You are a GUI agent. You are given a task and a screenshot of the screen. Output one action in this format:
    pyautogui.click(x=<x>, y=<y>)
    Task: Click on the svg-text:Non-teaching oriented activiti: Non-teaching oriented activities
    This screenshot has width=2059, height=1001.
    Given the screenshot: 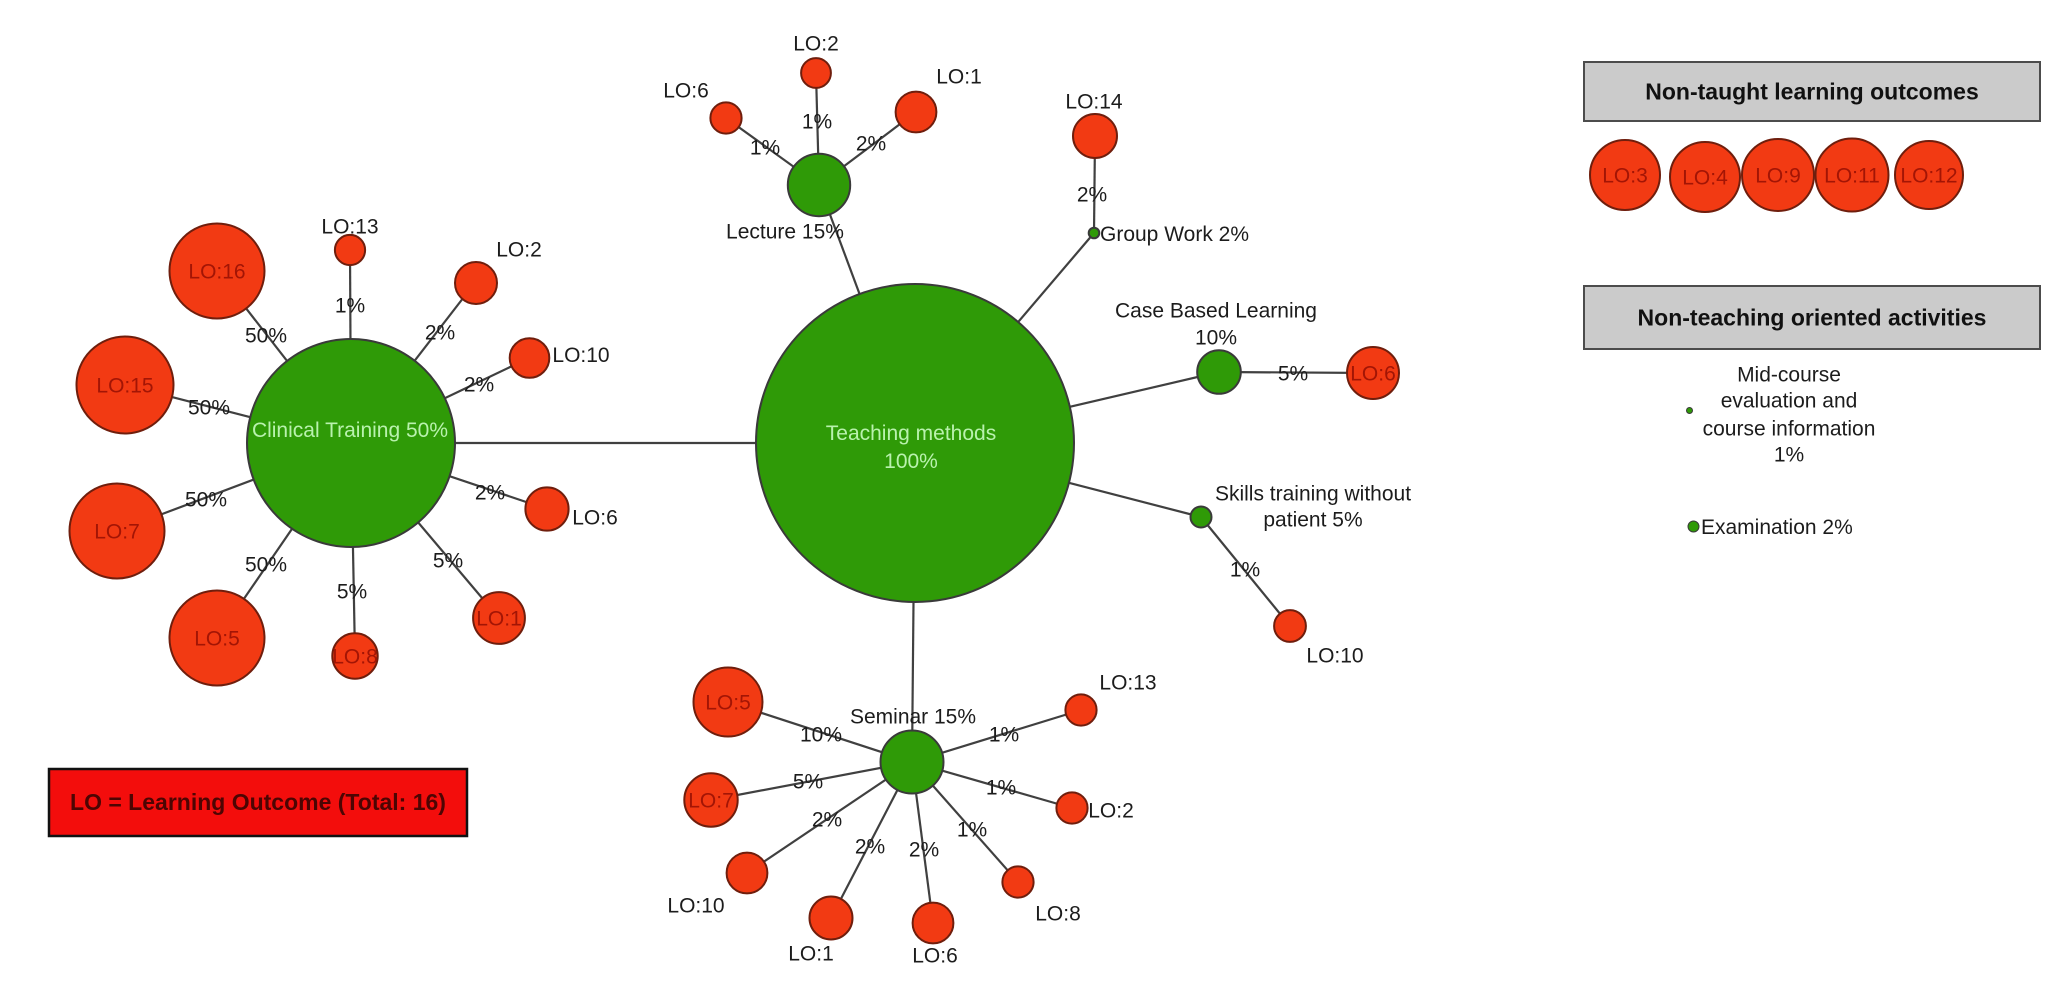 What is the action you would take?
    pyautogui.click(x=1812, y=318)
    